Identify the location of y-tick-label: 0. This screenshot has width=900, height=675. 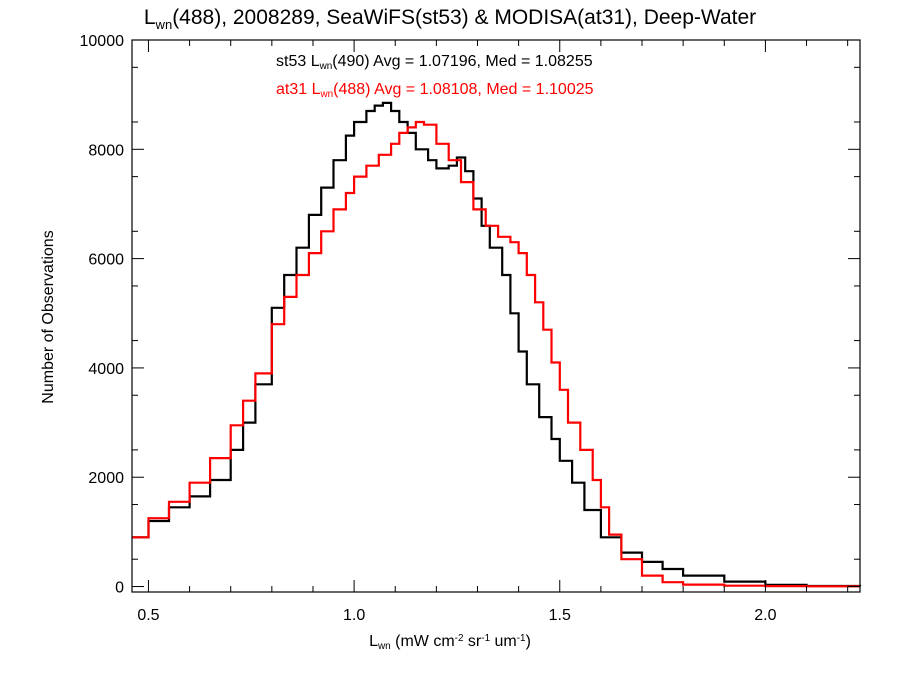
(119, 588).